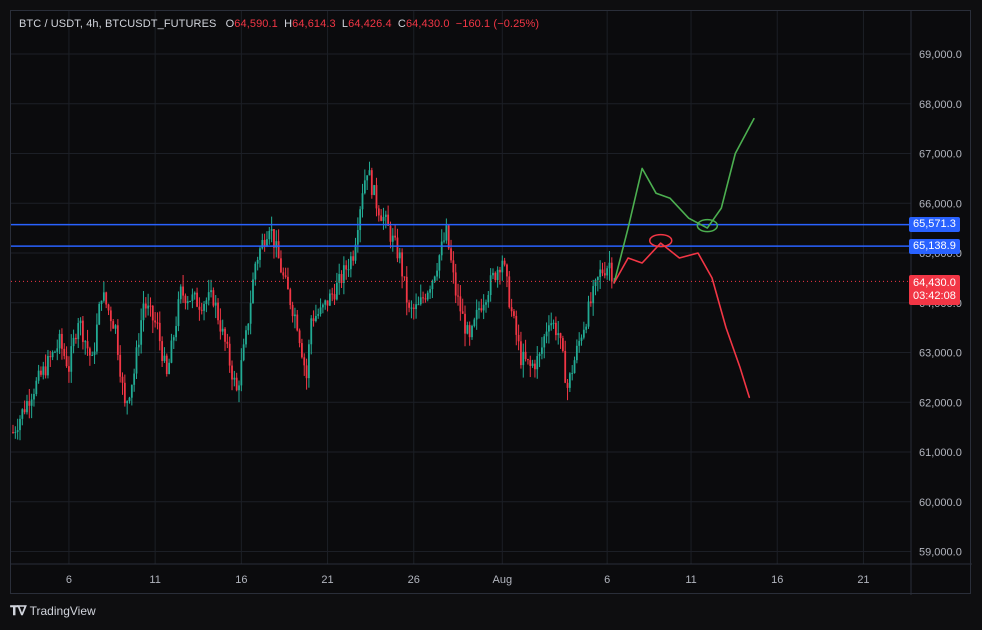 The image size is (982, 630). Describe the element at coordinates (934, 246) in the screenshot. I see `level-lower-tag: 65,138.9` at that location.